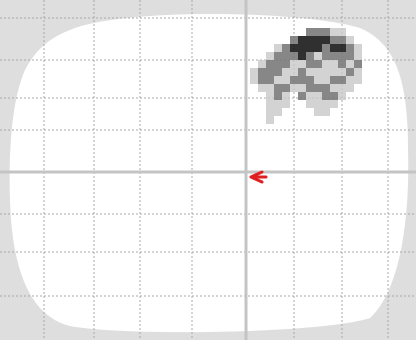 The width and height of the screenshot is (416, 340). I want to click on activation-cluster, so click(306, 76).